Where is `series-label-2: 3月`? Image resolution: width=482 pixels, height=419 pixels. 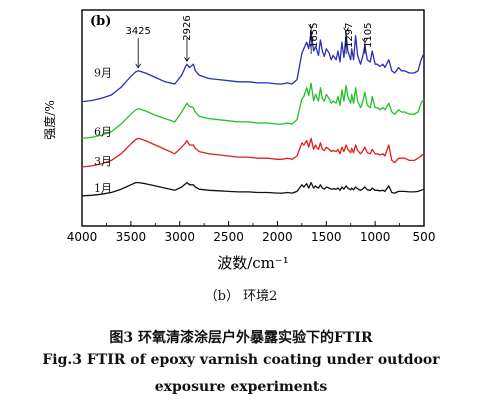 series-label-2: 3月 is located at coordinates (103, 161).